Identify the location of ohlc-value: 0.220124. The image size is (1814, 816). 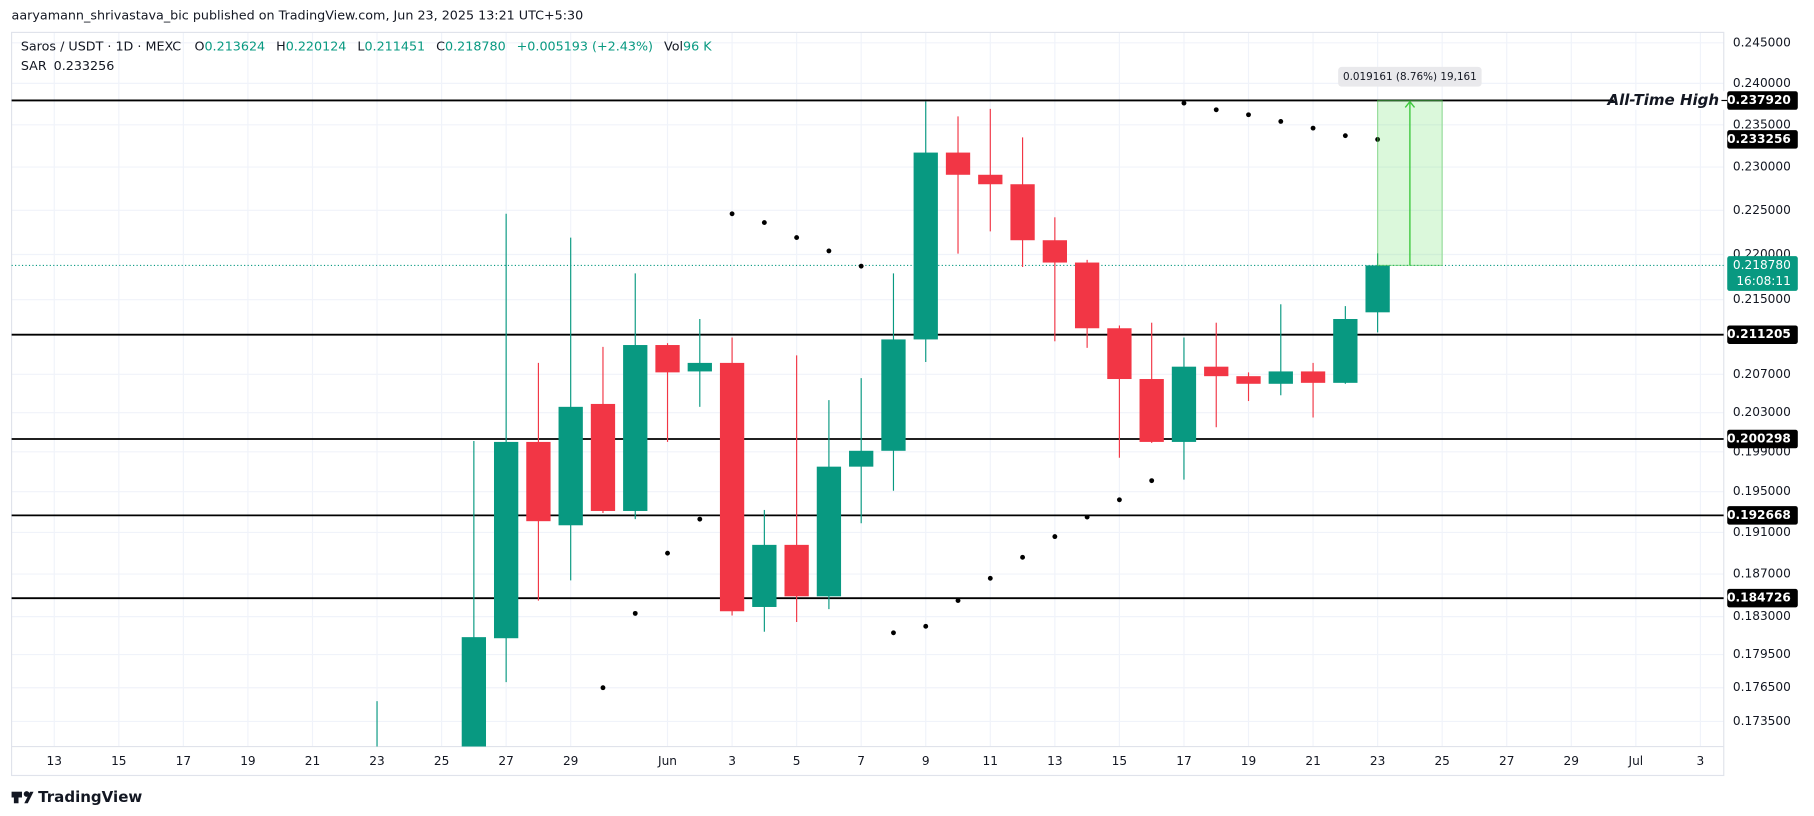
(316, 45).